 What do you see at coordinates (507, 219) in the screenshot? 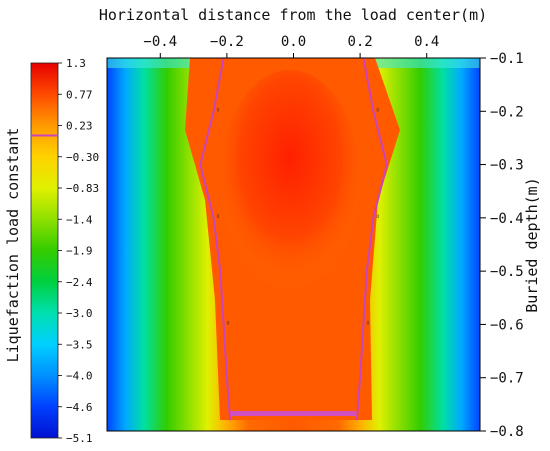
I see `y-tick-label: −0.4` at bounding box center [507, 219].